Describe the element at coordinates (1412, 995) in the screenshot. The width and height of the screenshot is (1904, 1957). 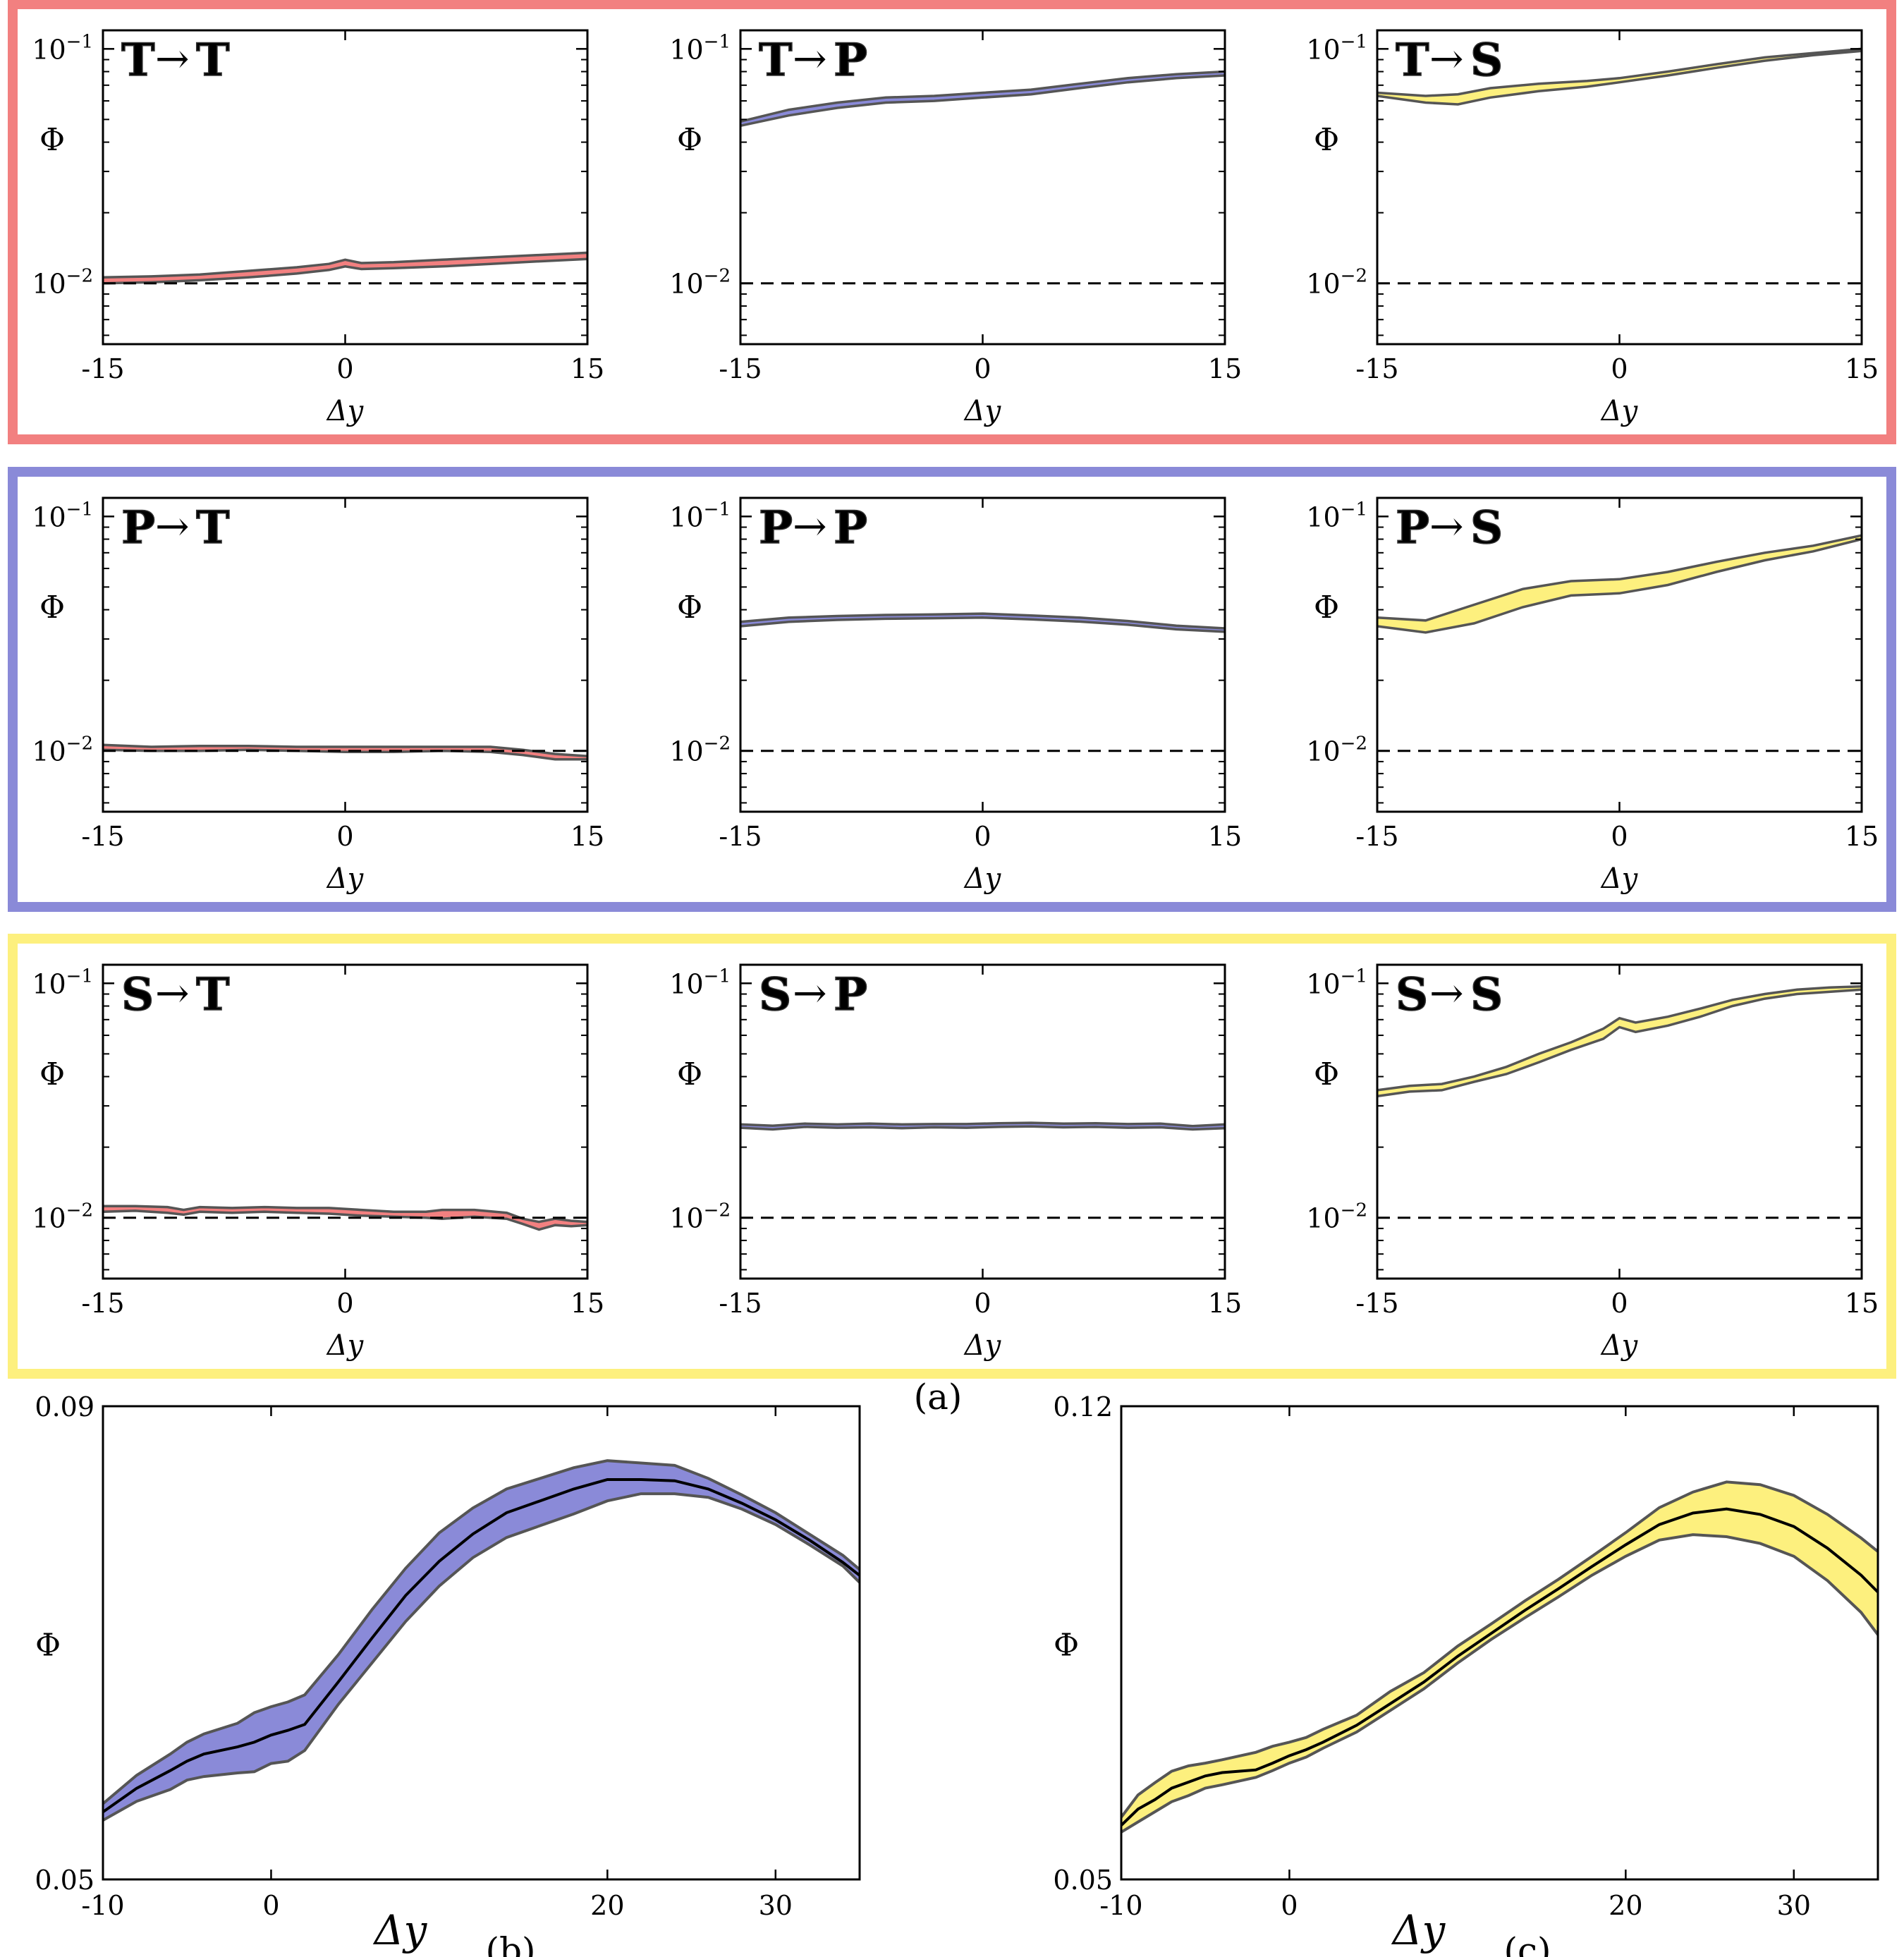
I see `title-from: S` at that location.